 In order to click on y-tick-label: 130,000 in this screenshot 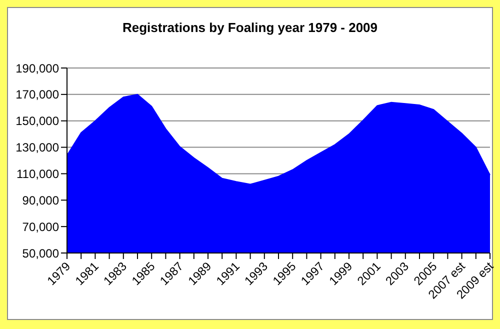, I will do `click(38, 147)`.